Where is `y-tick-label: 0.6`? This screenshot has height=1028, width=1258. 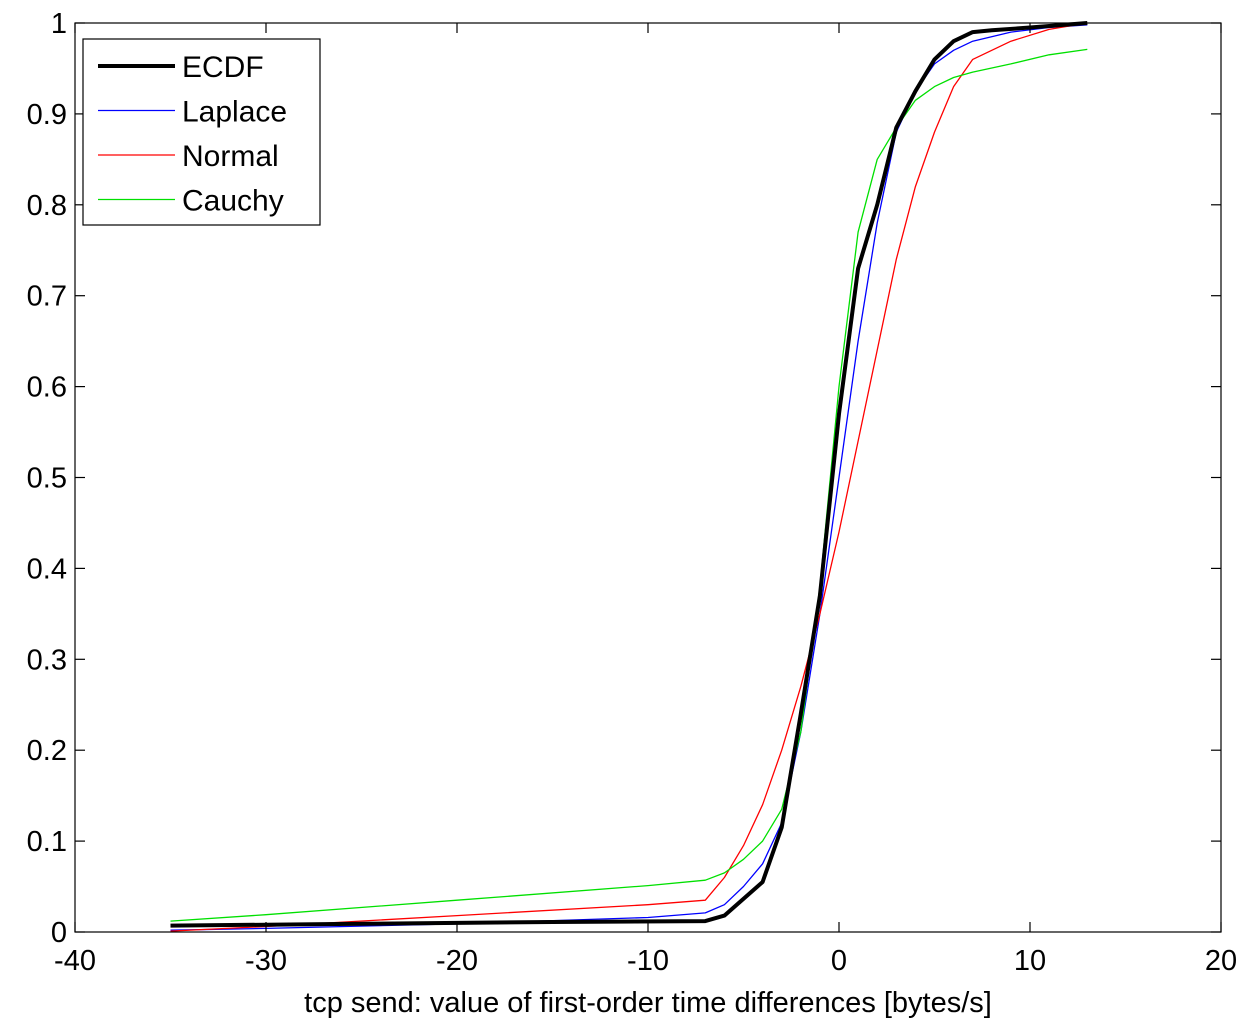
y-tick-label: 0.6 is located at coordinates (47, 388).